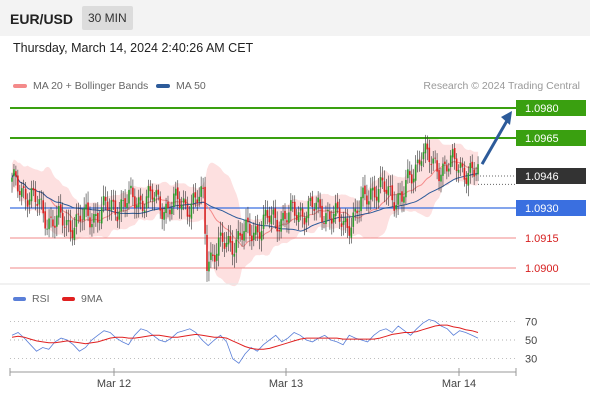  Describe the element at coordinates (263, 379) in the screenshot. I see `x-axis: Mar 12 Mar 13 Mar 14` at that location.